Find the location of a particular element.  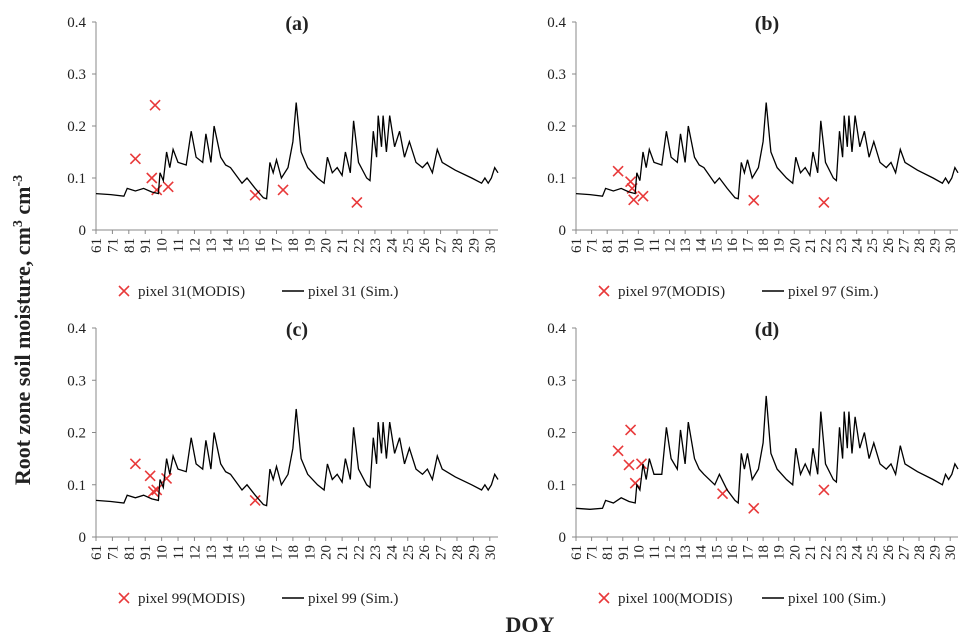

x-tick-label: 19 is located at coordinates (780, 552).